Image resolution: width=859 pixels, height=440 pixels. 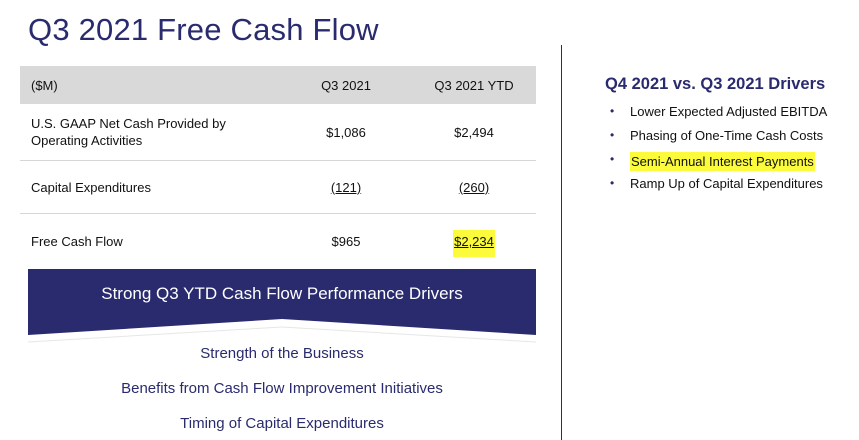 What do you see at coordinates (474, 243) in the screenshot?
I see `row-ytd-value-highlighted: $2,234` at bounding box center [474, 243].